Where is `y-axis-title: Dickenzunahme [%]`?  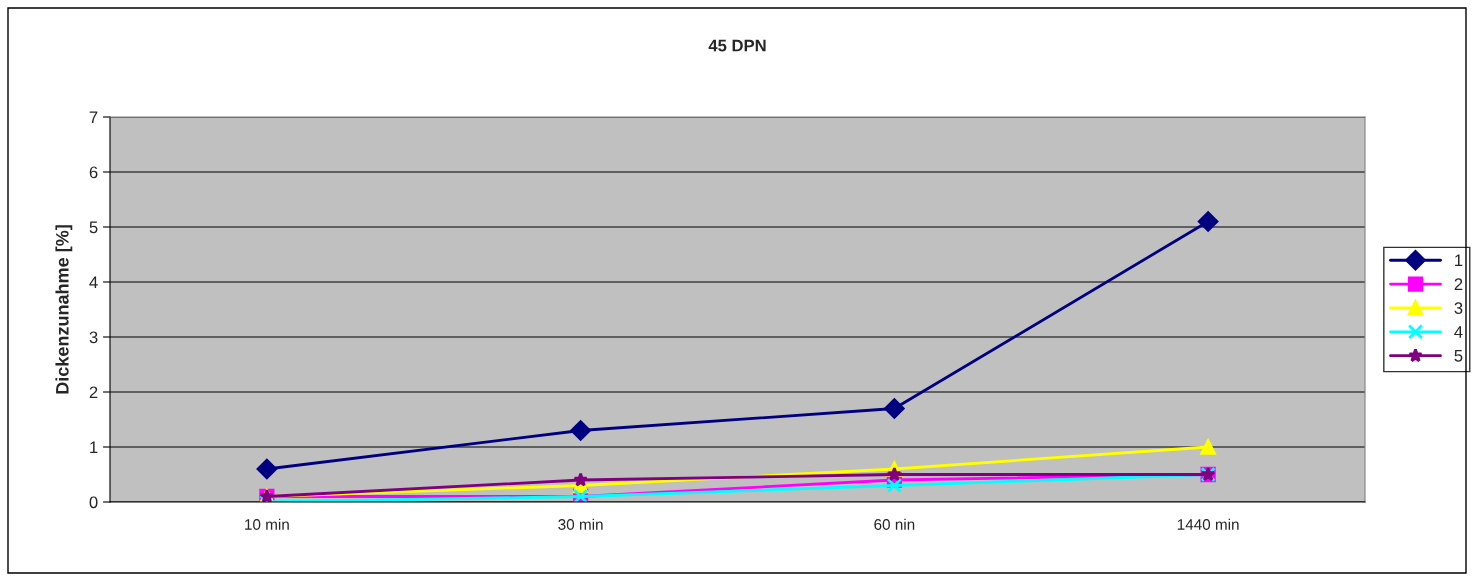
y-axis-title: Dickenzunahme [%] is located at coordinates (64, 309).